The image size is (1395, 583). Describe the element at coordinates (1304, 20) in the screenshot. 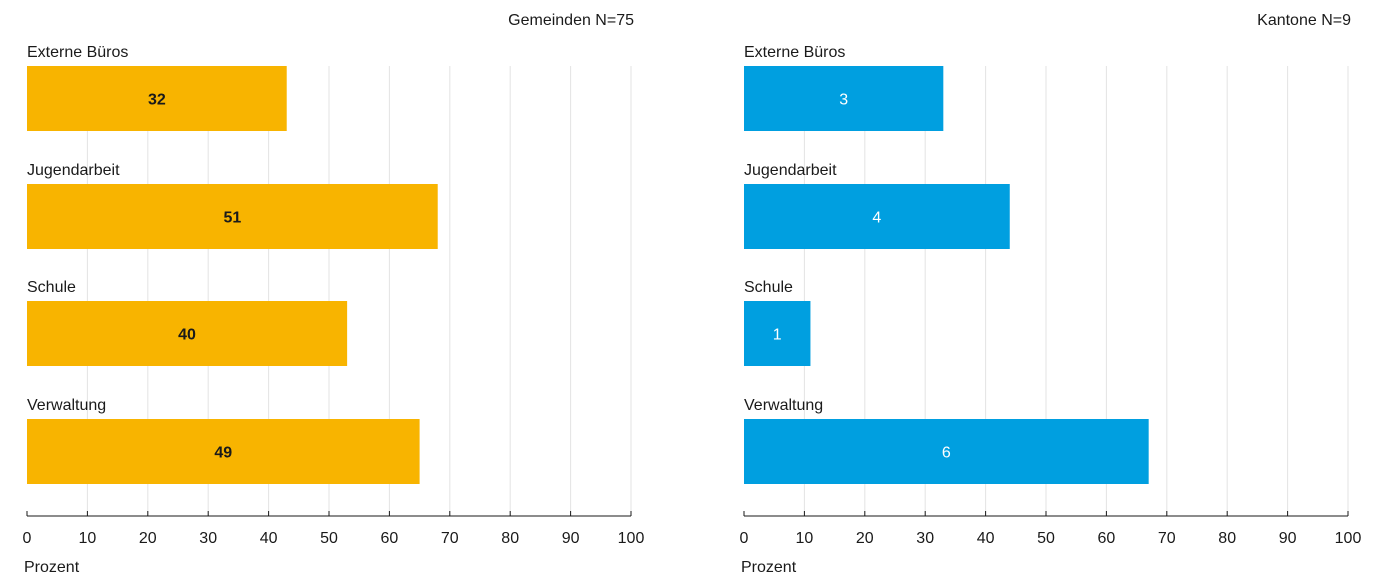

I see `panel-label: Kantone N=9` at that location.